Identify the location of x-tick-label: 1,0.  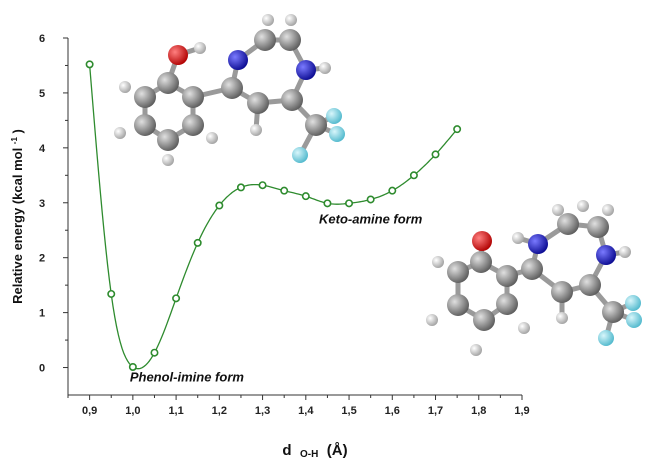
(132, 411).